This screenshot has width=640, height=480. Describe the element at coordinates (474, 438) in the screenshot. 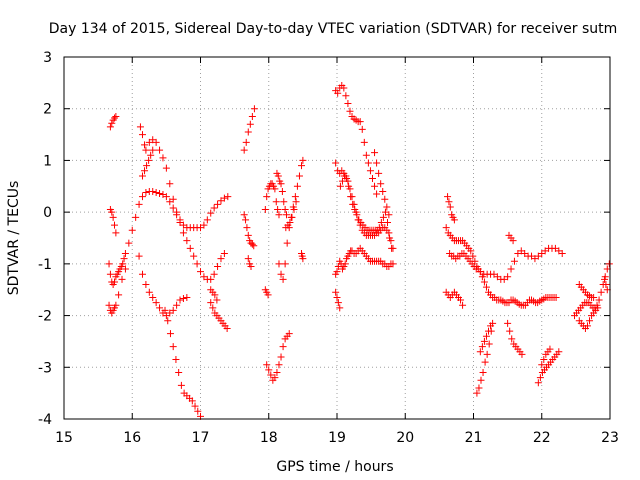

I see `x-tick-label: 21` at that location.